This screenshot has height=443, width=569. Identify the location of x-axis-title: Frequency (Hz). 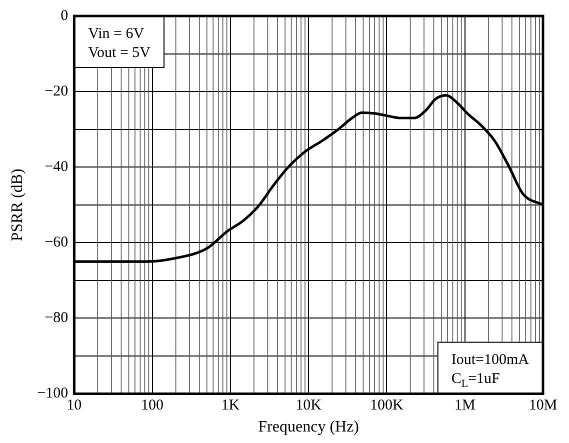
(308, 427).